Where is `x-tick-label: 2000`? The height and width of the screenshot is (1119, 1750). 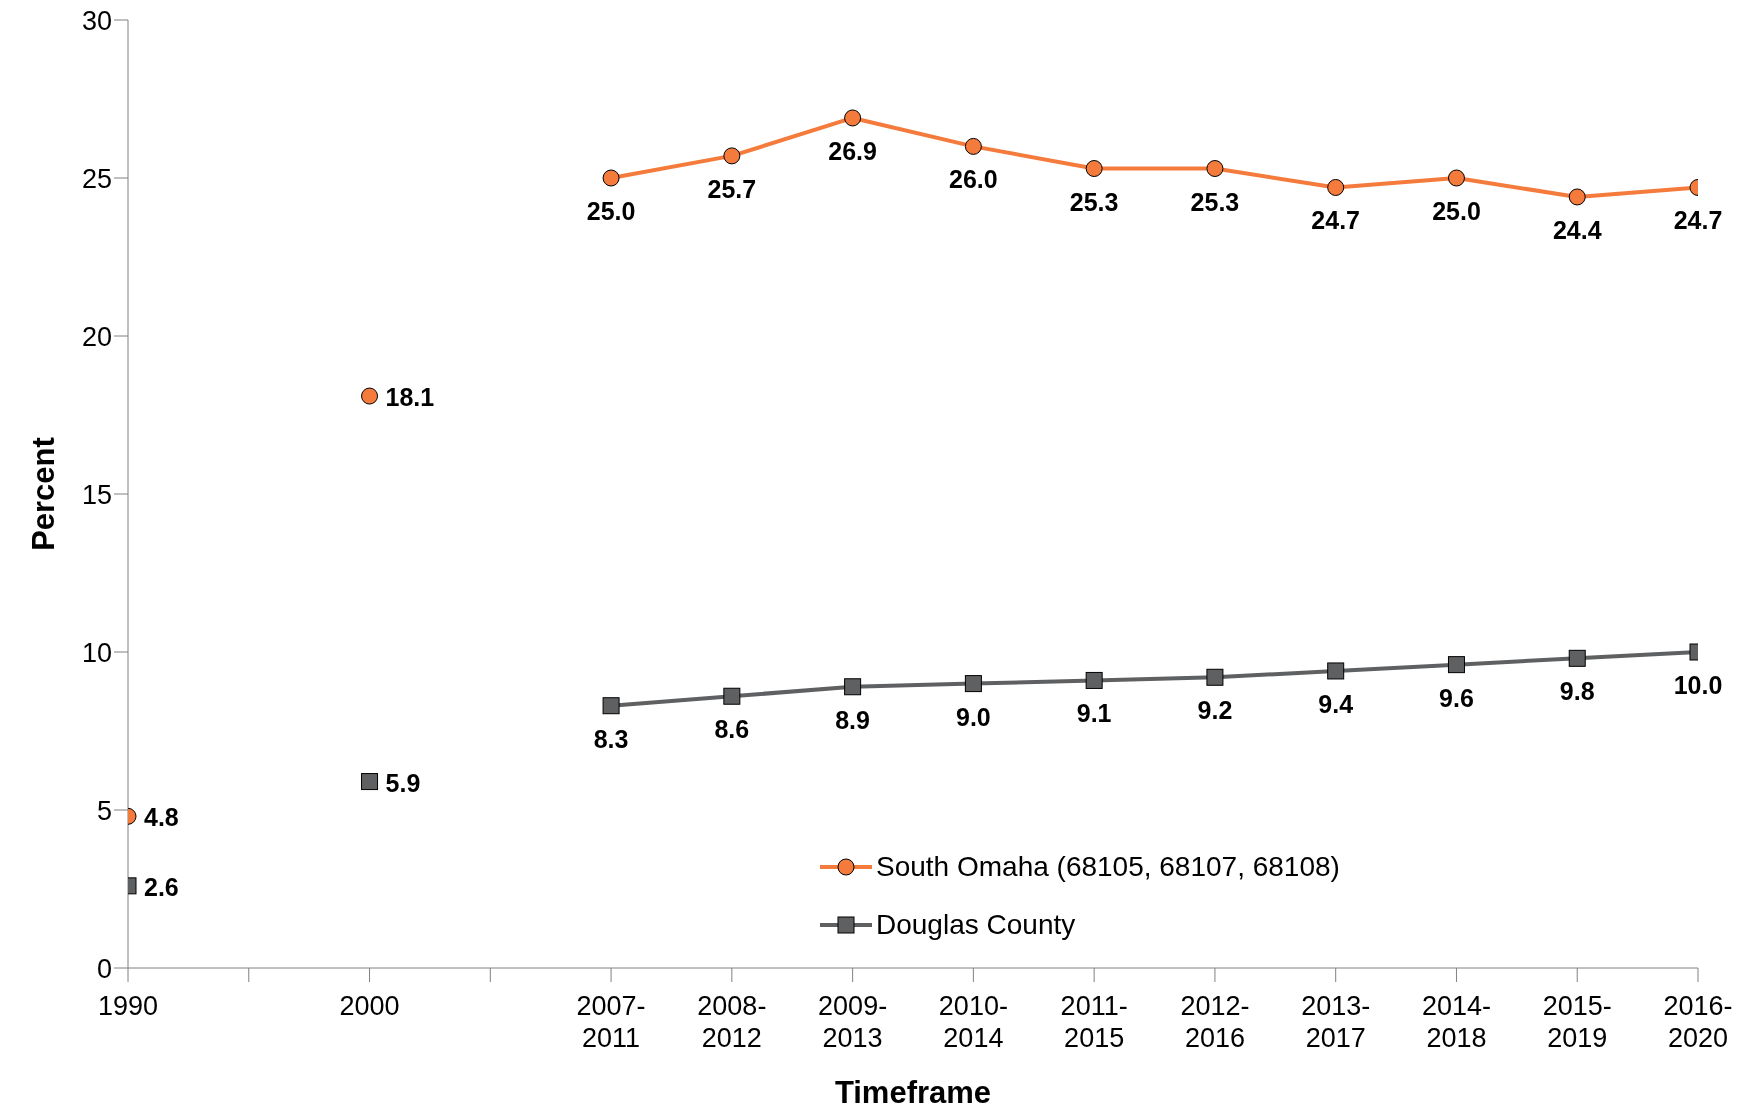
x-tick-label: 2000 is located at coordinates (369, 1006).